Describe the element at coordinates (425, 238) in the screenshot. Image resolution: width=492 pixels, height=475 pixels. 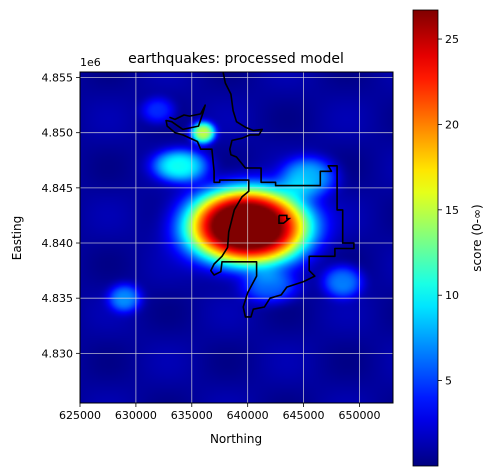
I see `colorbar-gradient` at that location.